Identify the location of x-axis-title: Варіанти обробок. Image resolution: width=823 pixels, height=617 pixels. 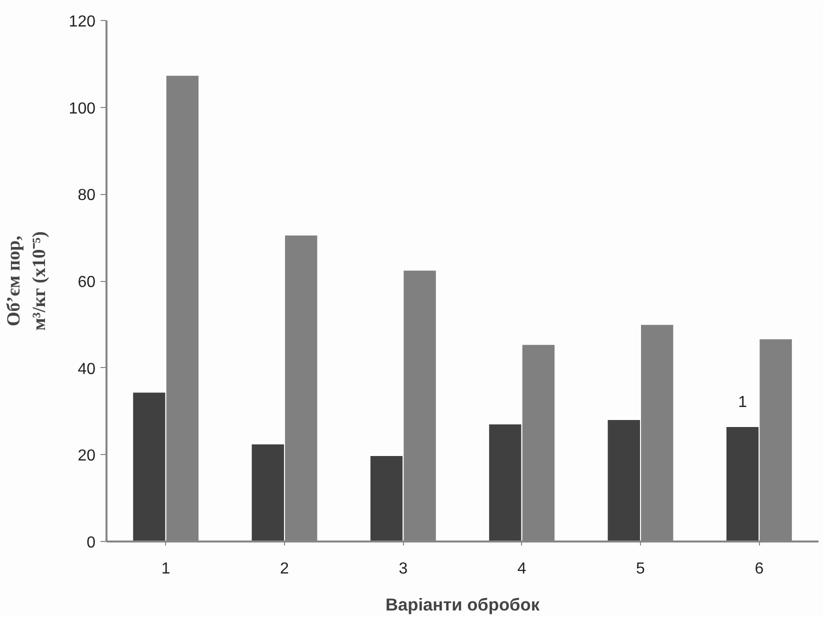
(462, 604).